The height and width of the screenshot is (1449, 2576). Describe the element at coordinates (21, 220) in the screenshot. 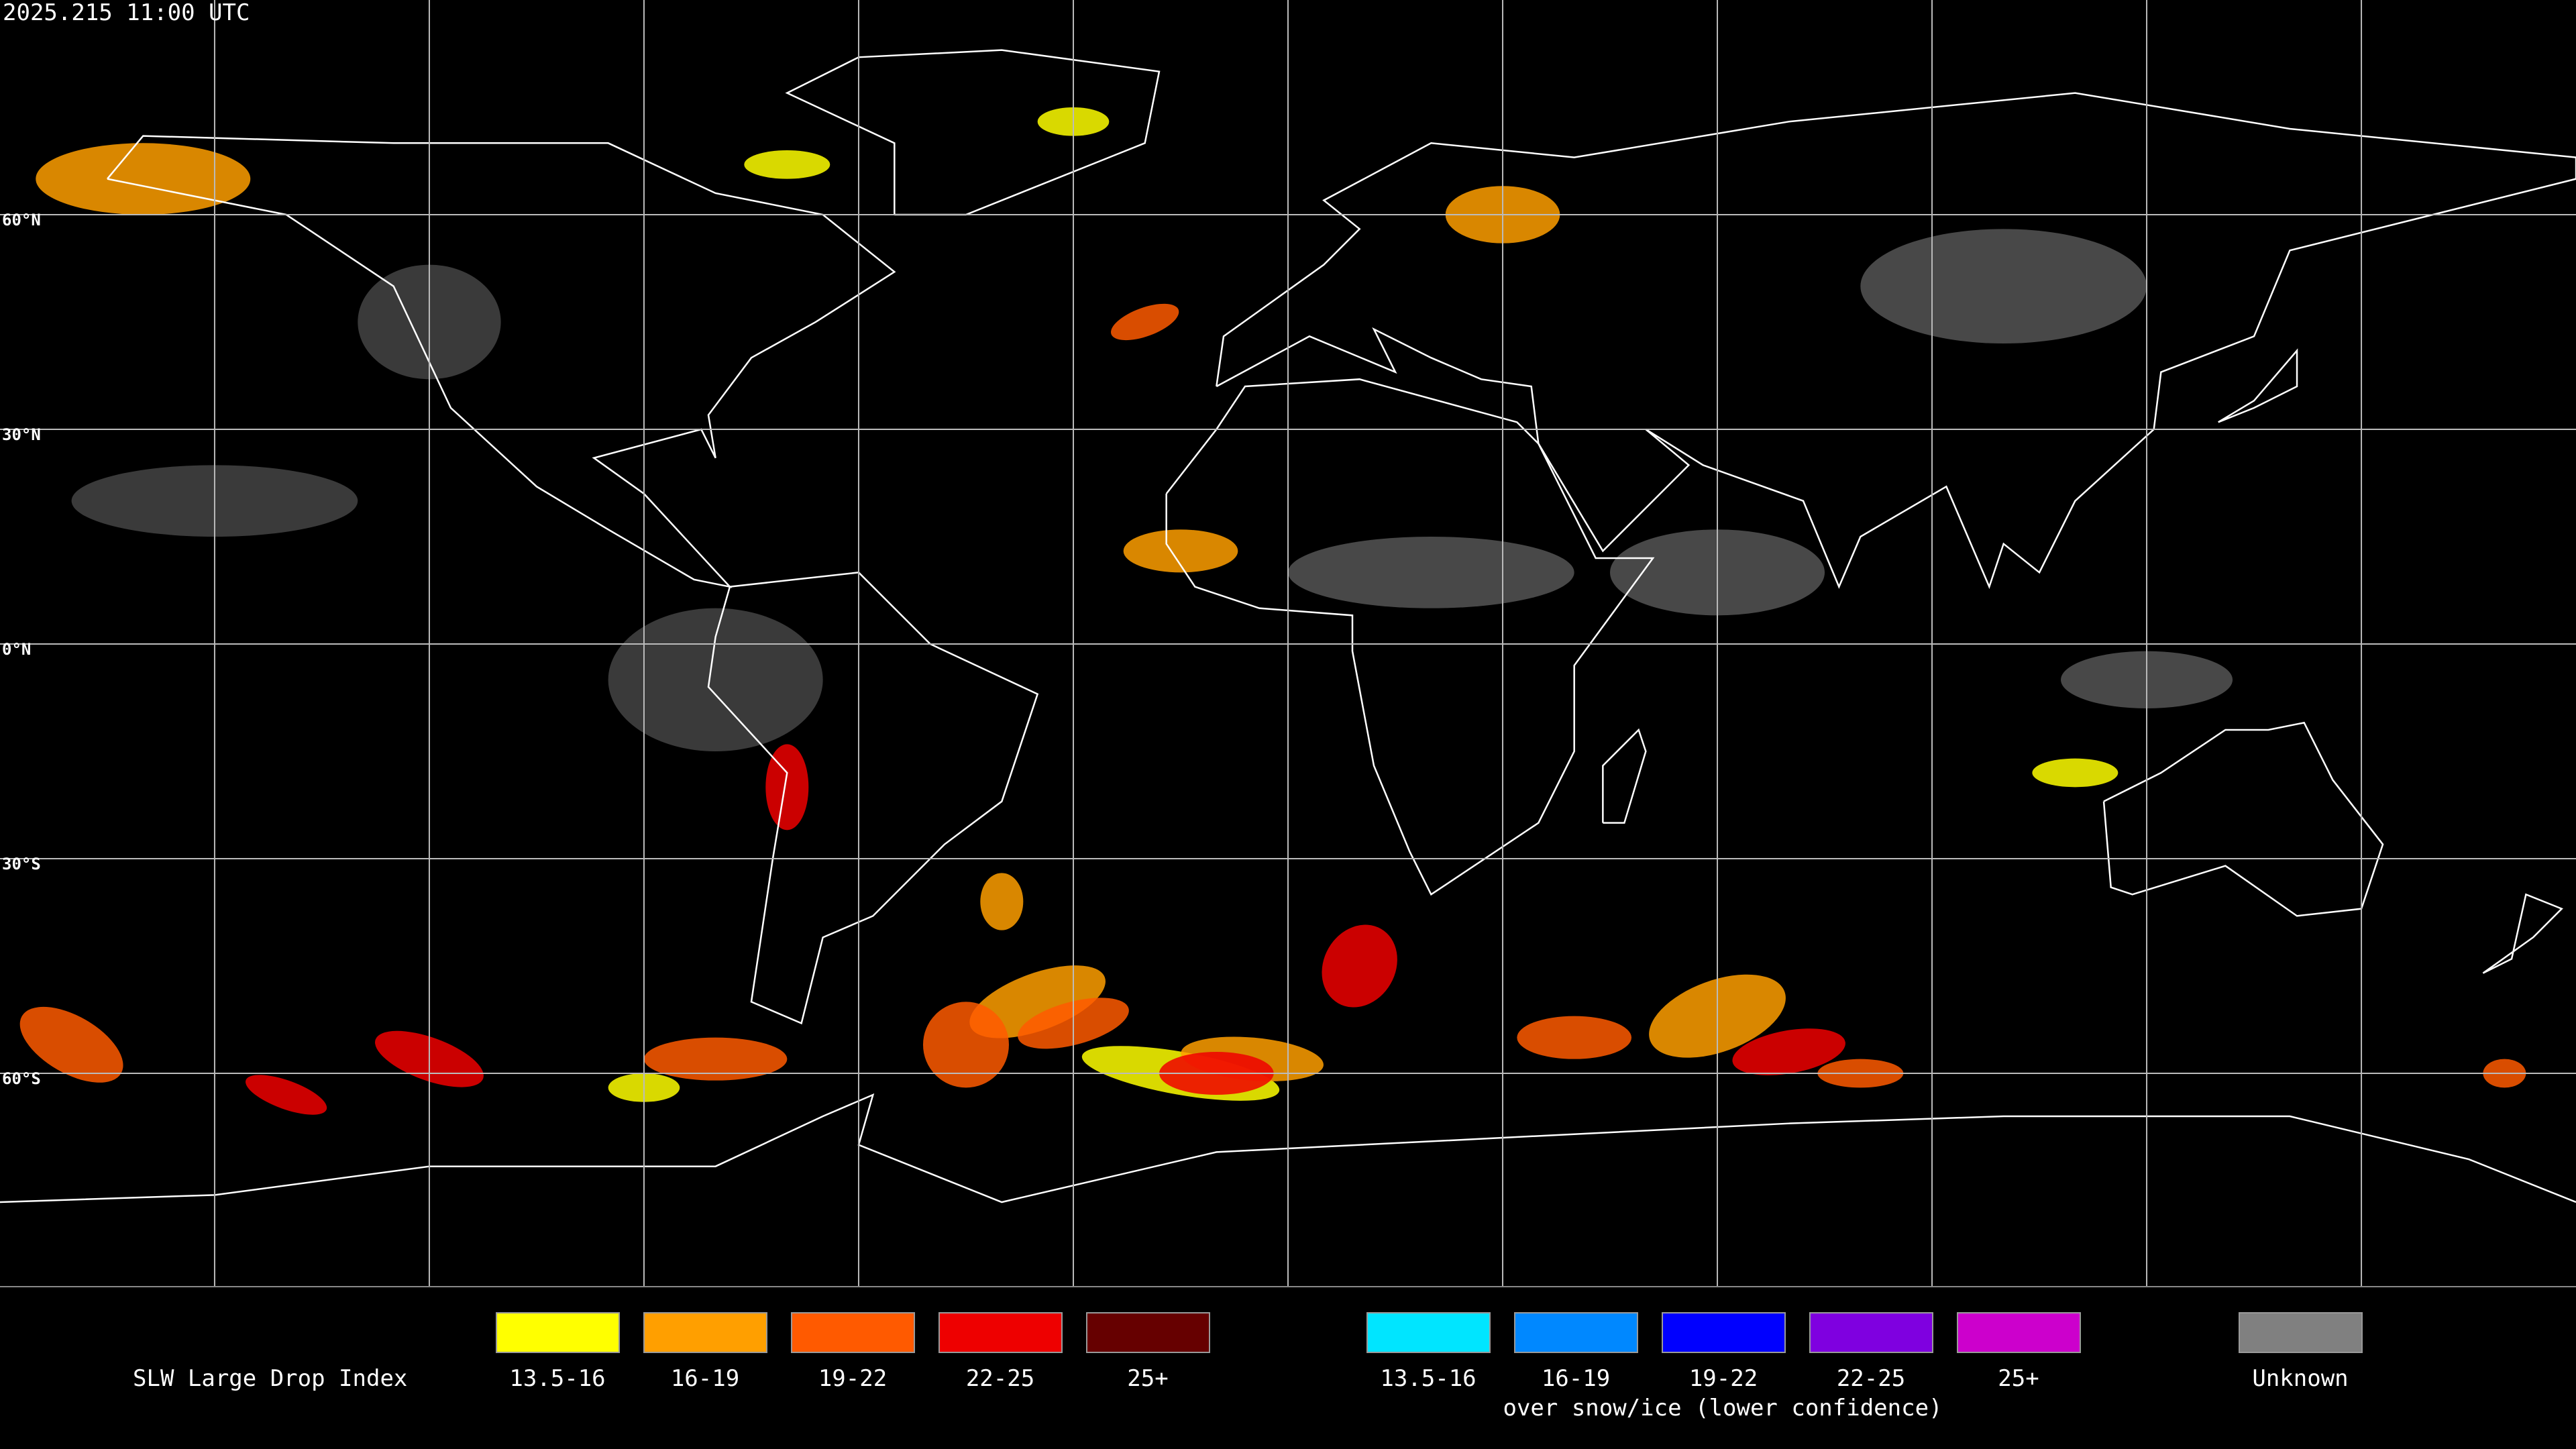

I see `latitude-label: 60°N` at that location.